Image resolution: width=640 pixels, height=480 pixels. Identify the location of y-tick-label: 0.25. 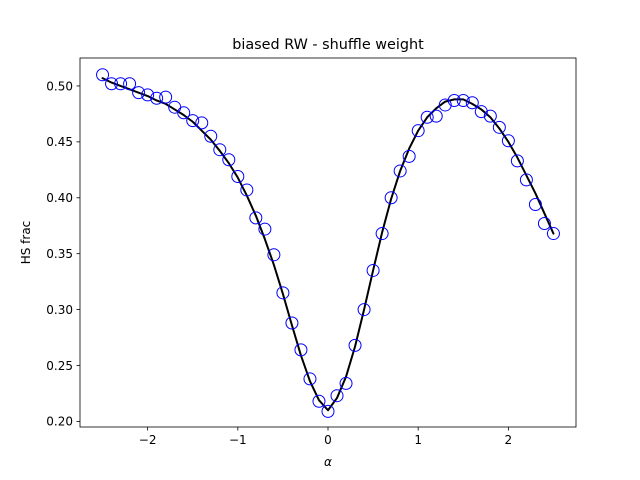
(59, 366).